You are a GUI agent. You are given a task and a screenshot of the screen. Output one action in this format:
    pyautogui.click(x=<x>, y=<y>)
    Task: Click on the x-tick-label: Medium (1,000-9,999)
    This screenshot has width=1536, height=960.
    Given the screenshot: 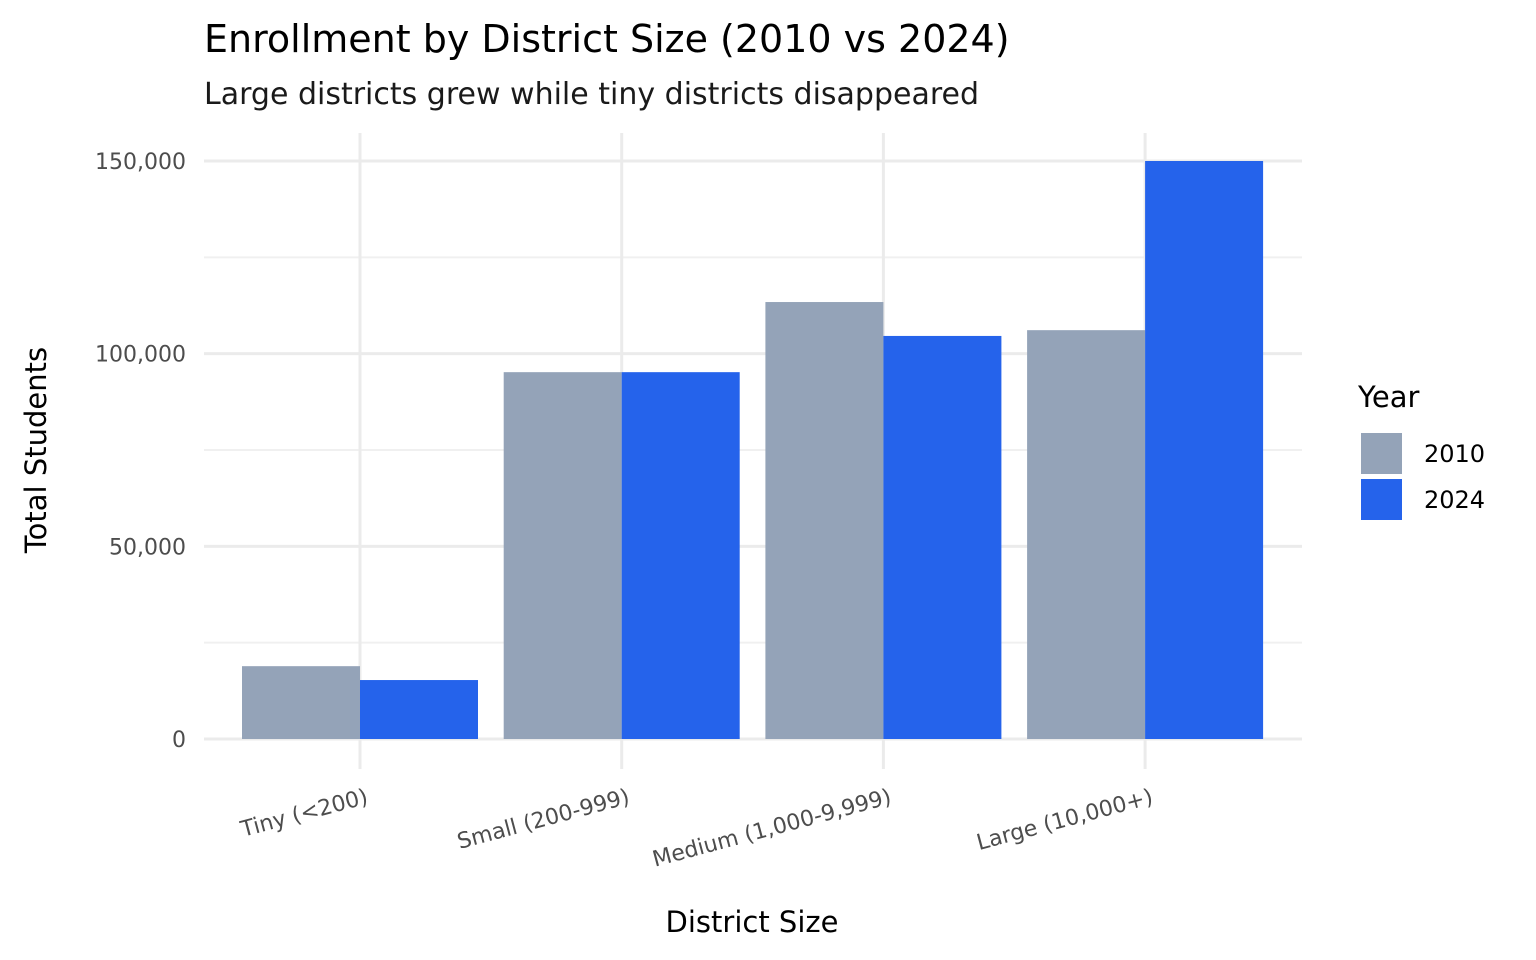 What is the action you would take?
    pyautogui.click(x=772, y=829)
    